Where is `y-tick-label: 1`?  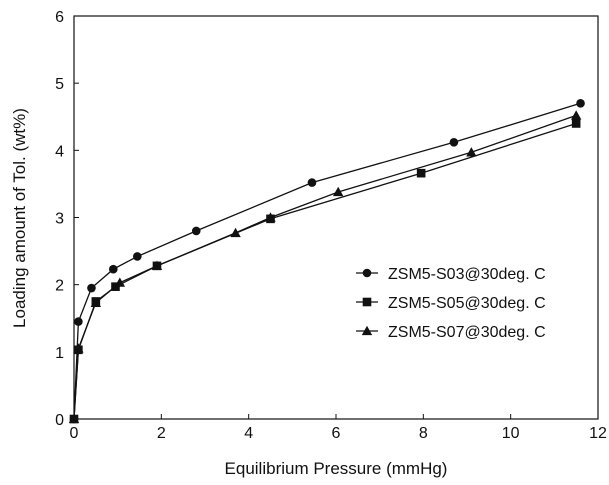 y-tick-label: 1 is located at coordinates (59, 353).